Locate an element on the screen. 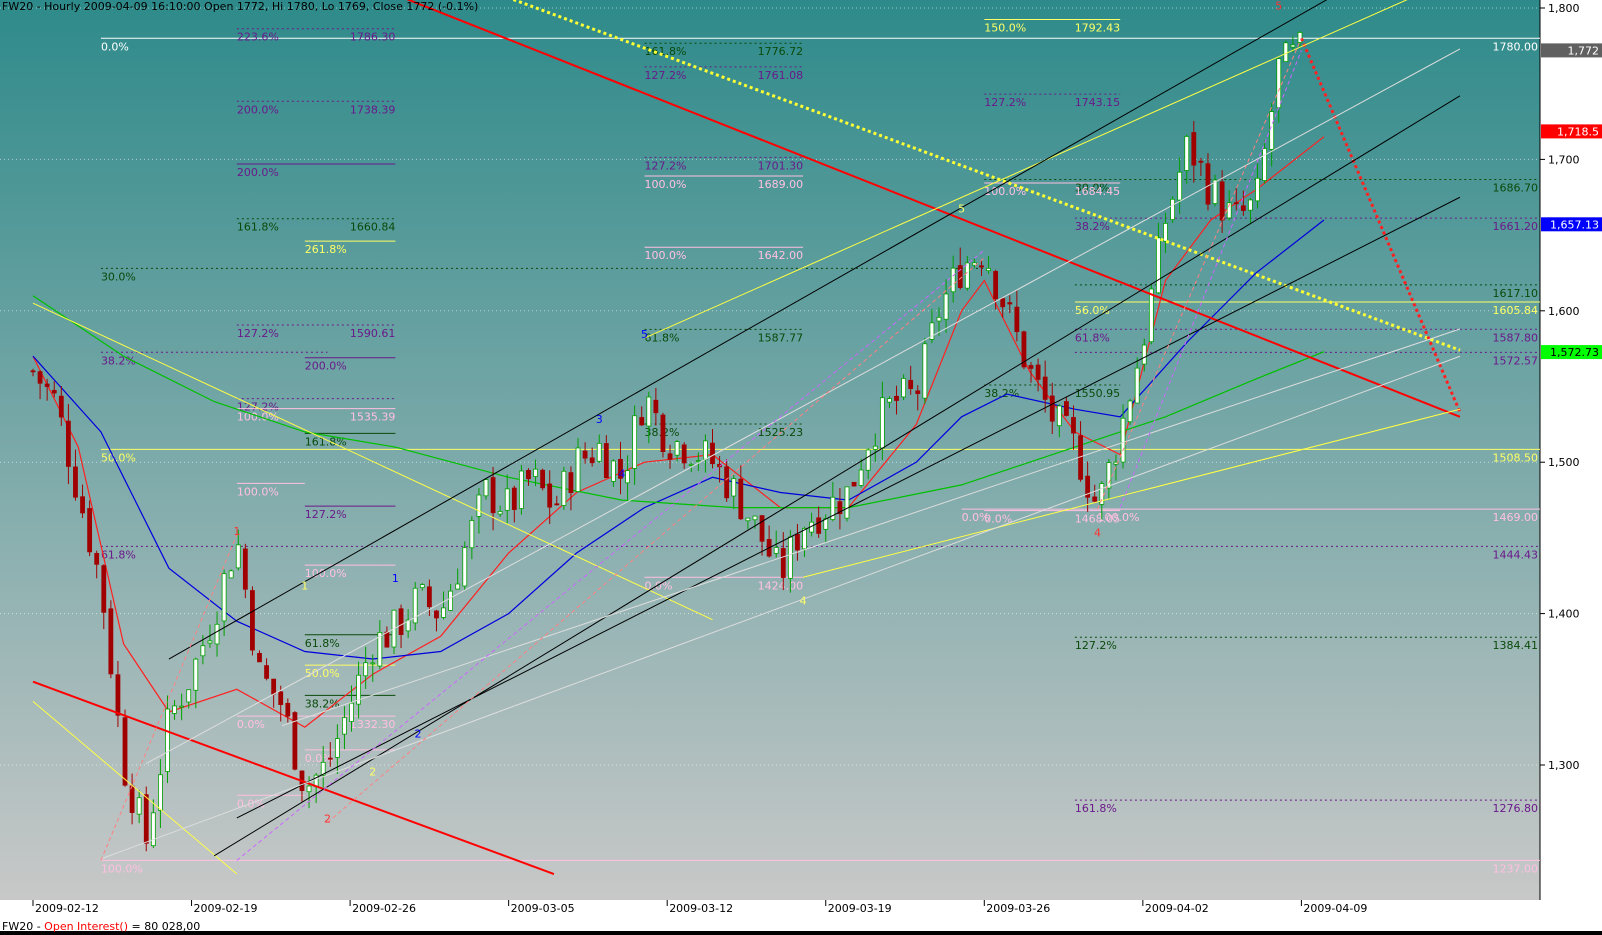 The height and width of the screenshot is (935, 1602). fib-level-price: 1508.50 is located at coordinates (1516, 457).